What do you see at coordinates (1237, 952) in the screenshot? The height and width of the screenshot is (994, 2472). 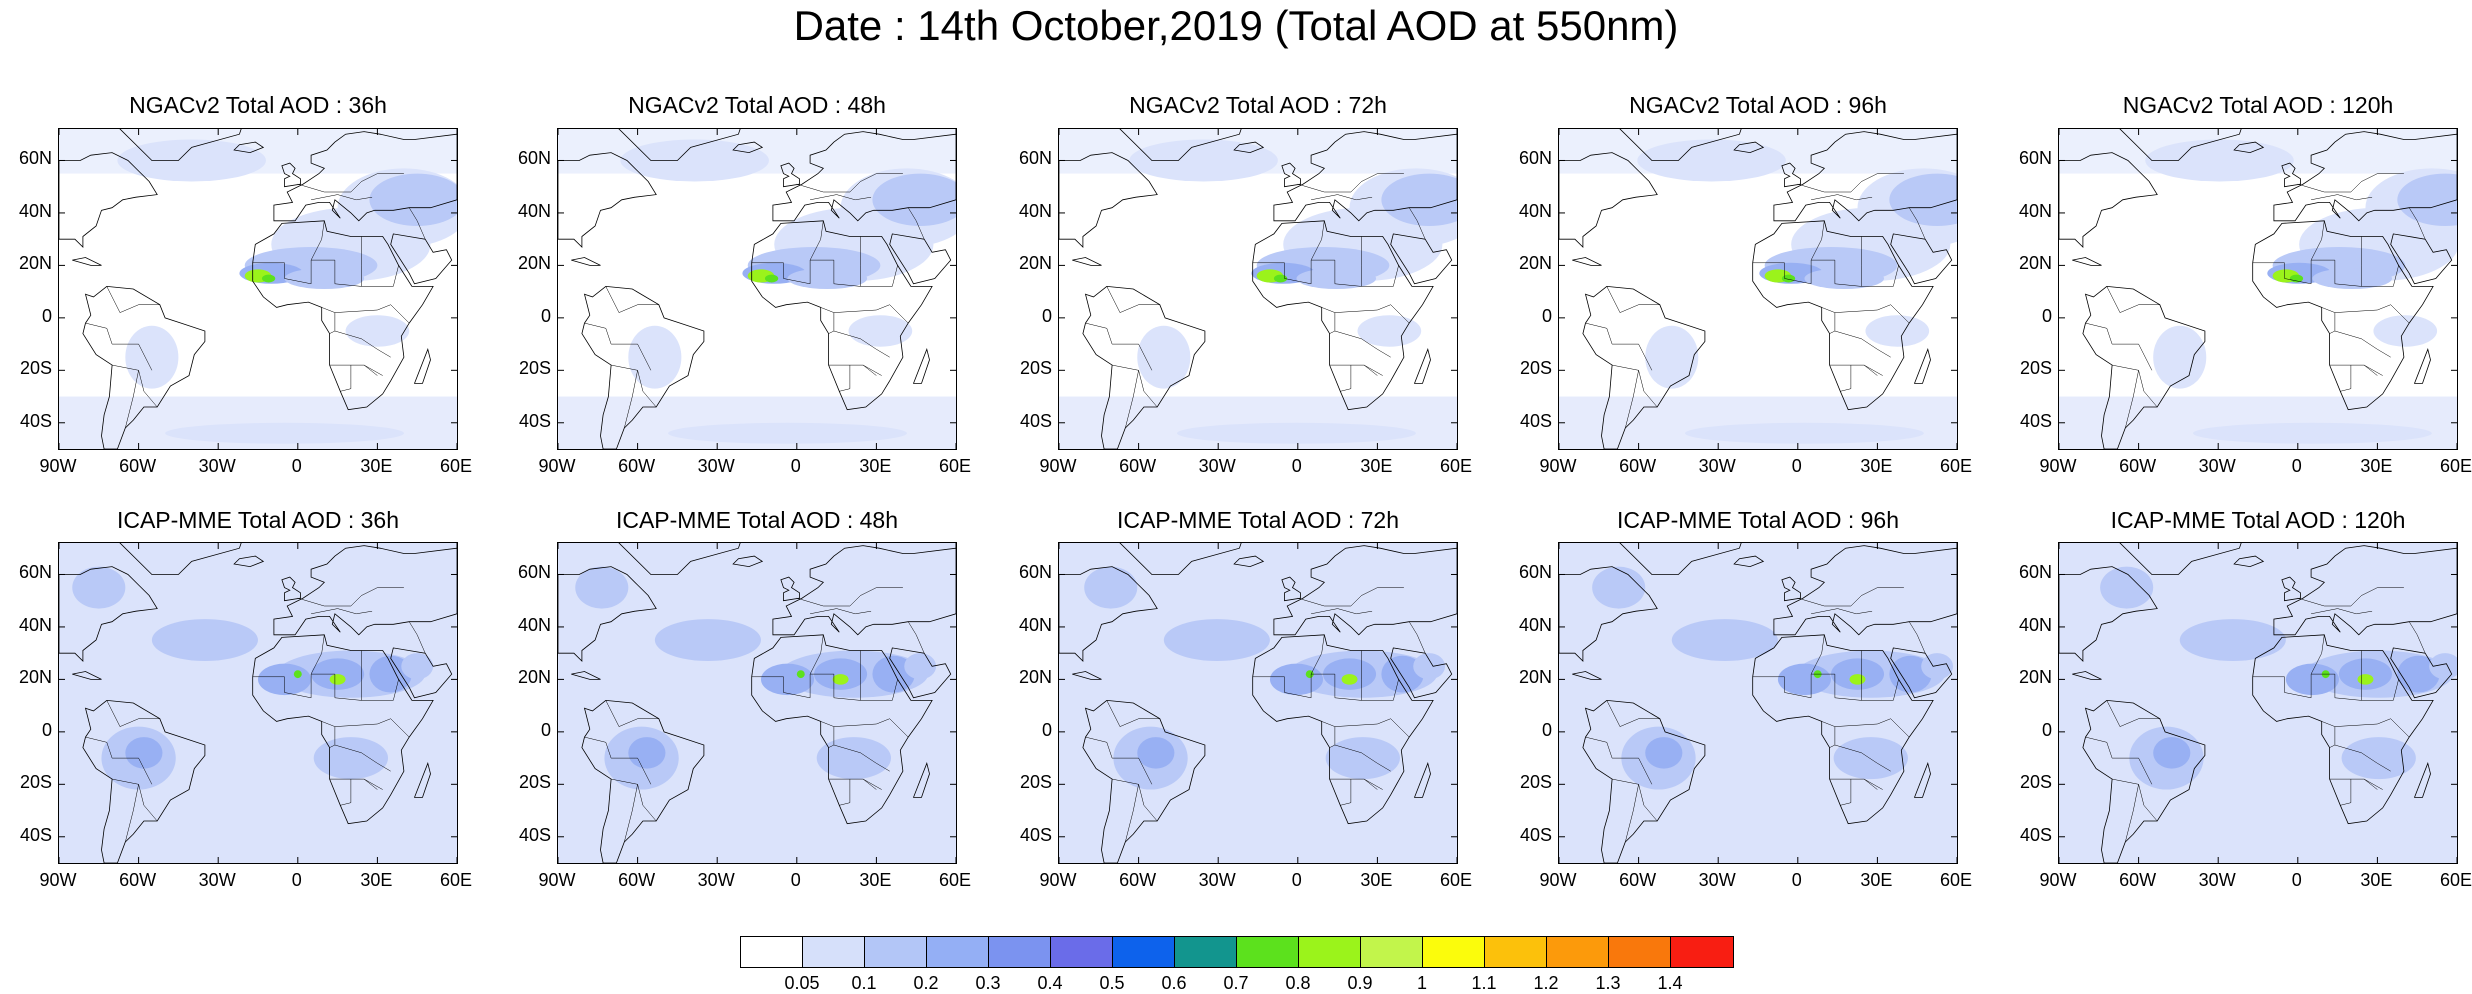 I see `colorbar` at bounding box center [1237, 952].